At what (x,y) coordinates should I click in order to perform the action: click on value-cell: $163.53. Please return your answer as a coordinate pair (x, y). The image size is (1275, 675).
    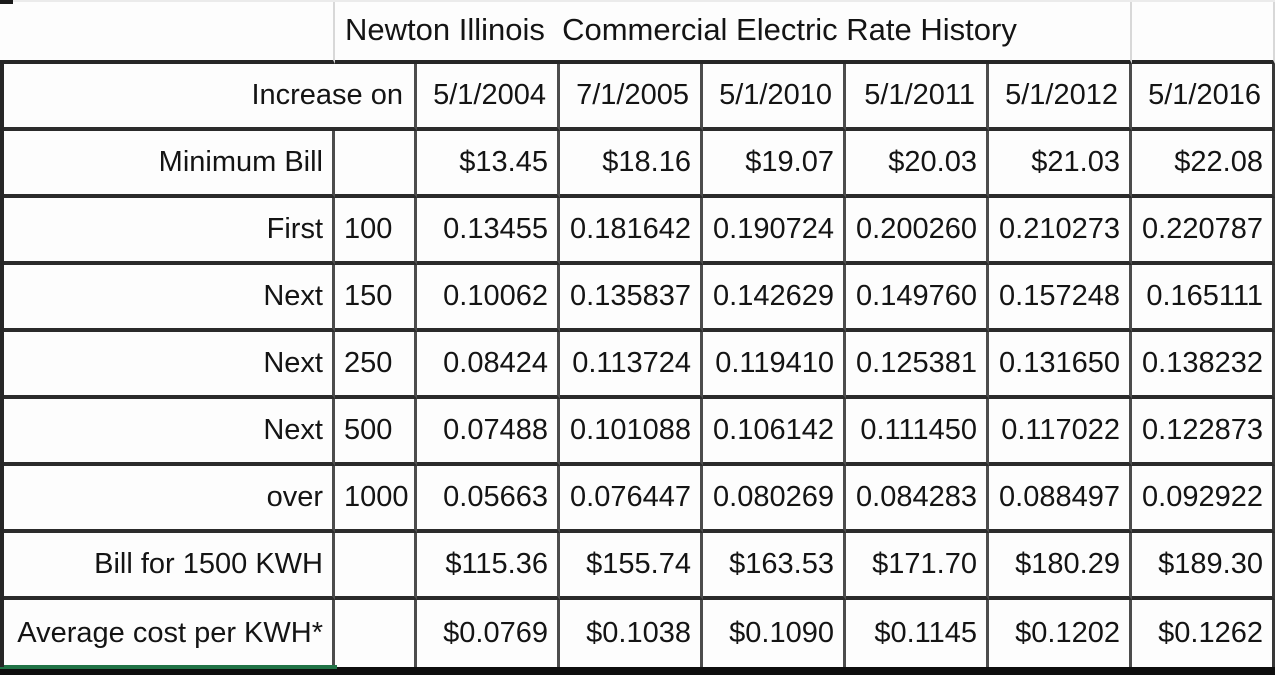
    Looking at the image, I should click on (774, 566).